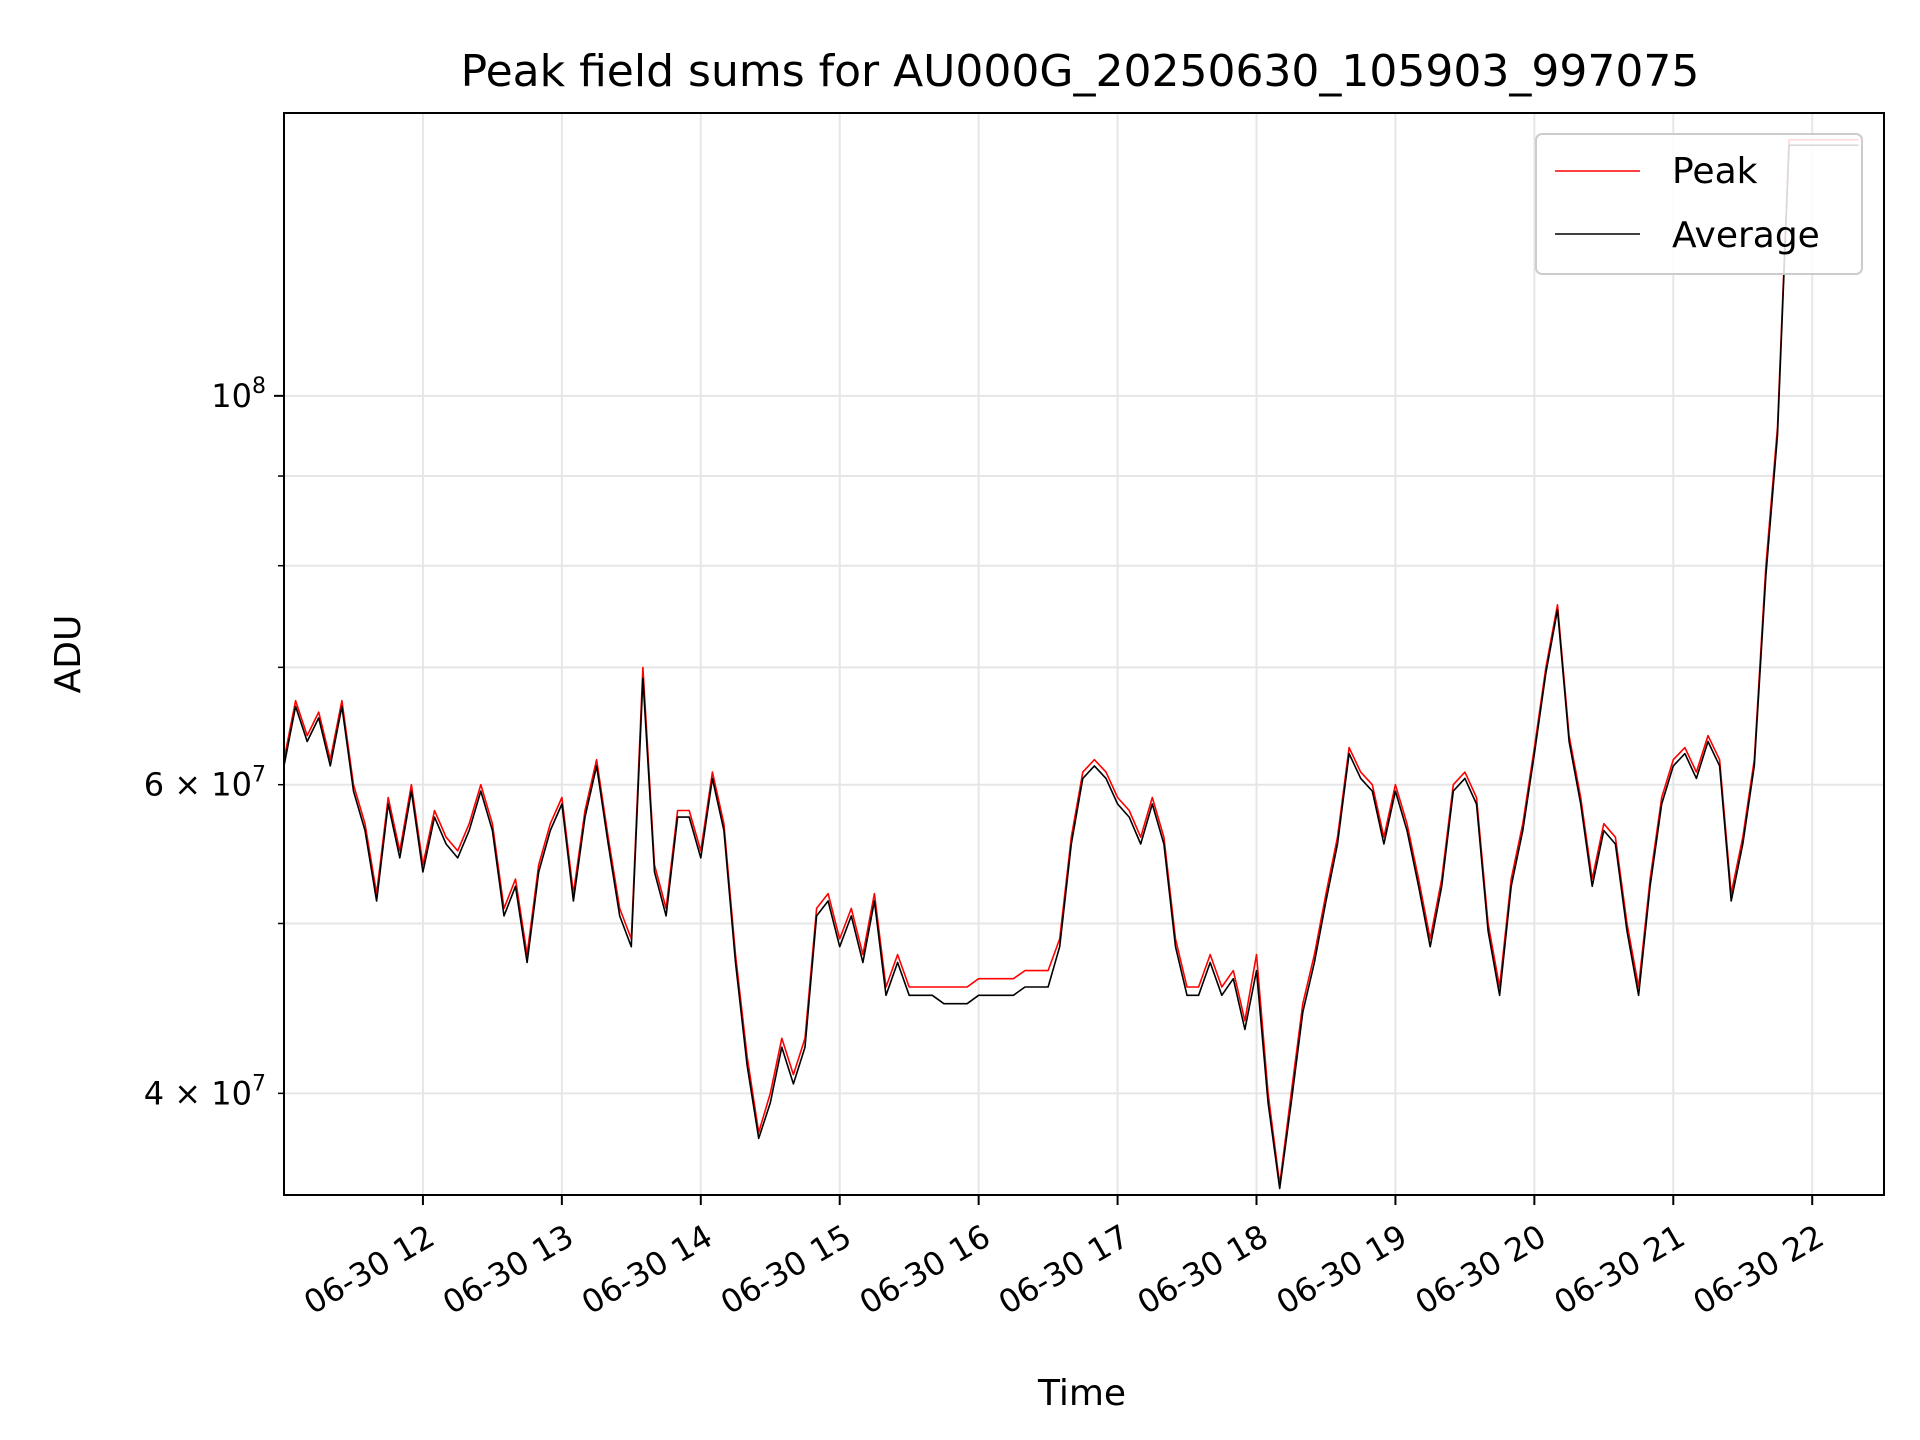  What do you see at coordinates (1081, 1393) in the screenshot?
I see `x-axis-label: Time` at bounding box center [1081, 1393].